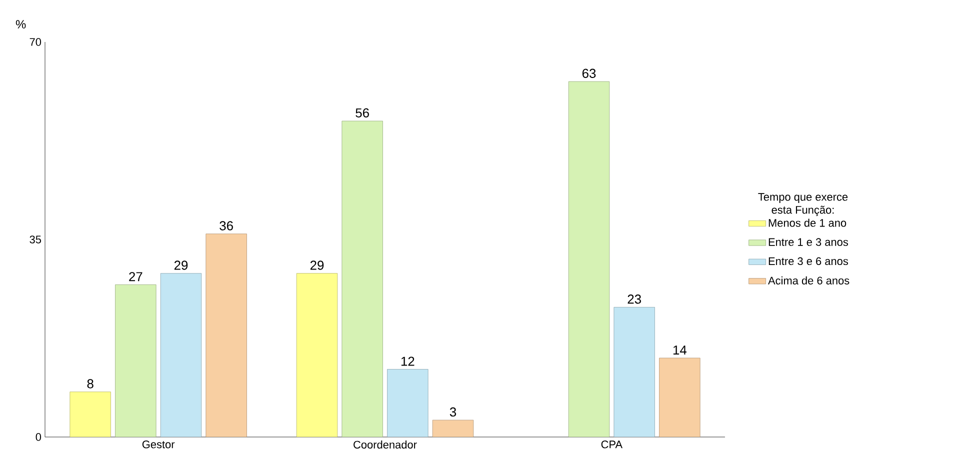  Describe the element at coordinates (634, 299) in the screenshot. I see `data-label: 23` at that location.